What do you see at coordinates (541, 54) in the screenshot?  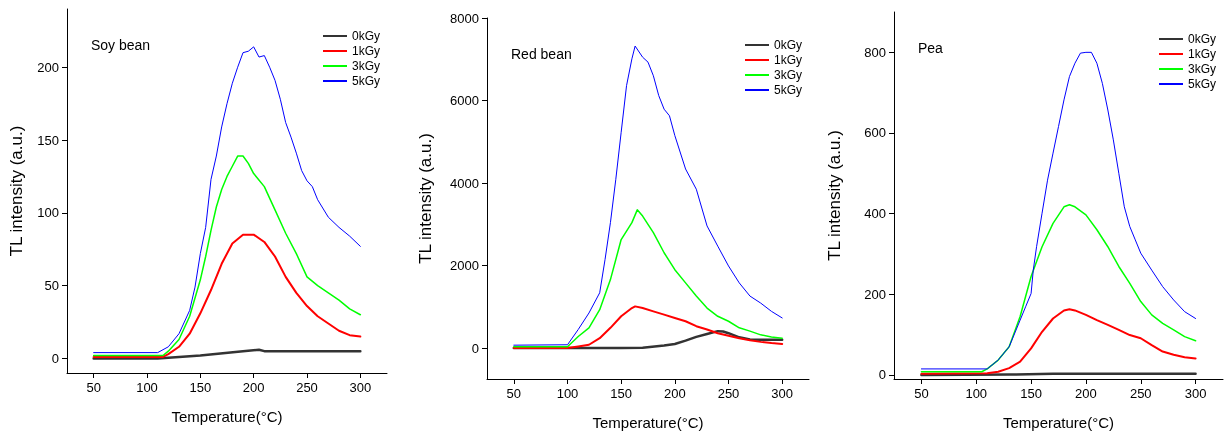 I see `text: Red bean` at bounding box center [541, 54].